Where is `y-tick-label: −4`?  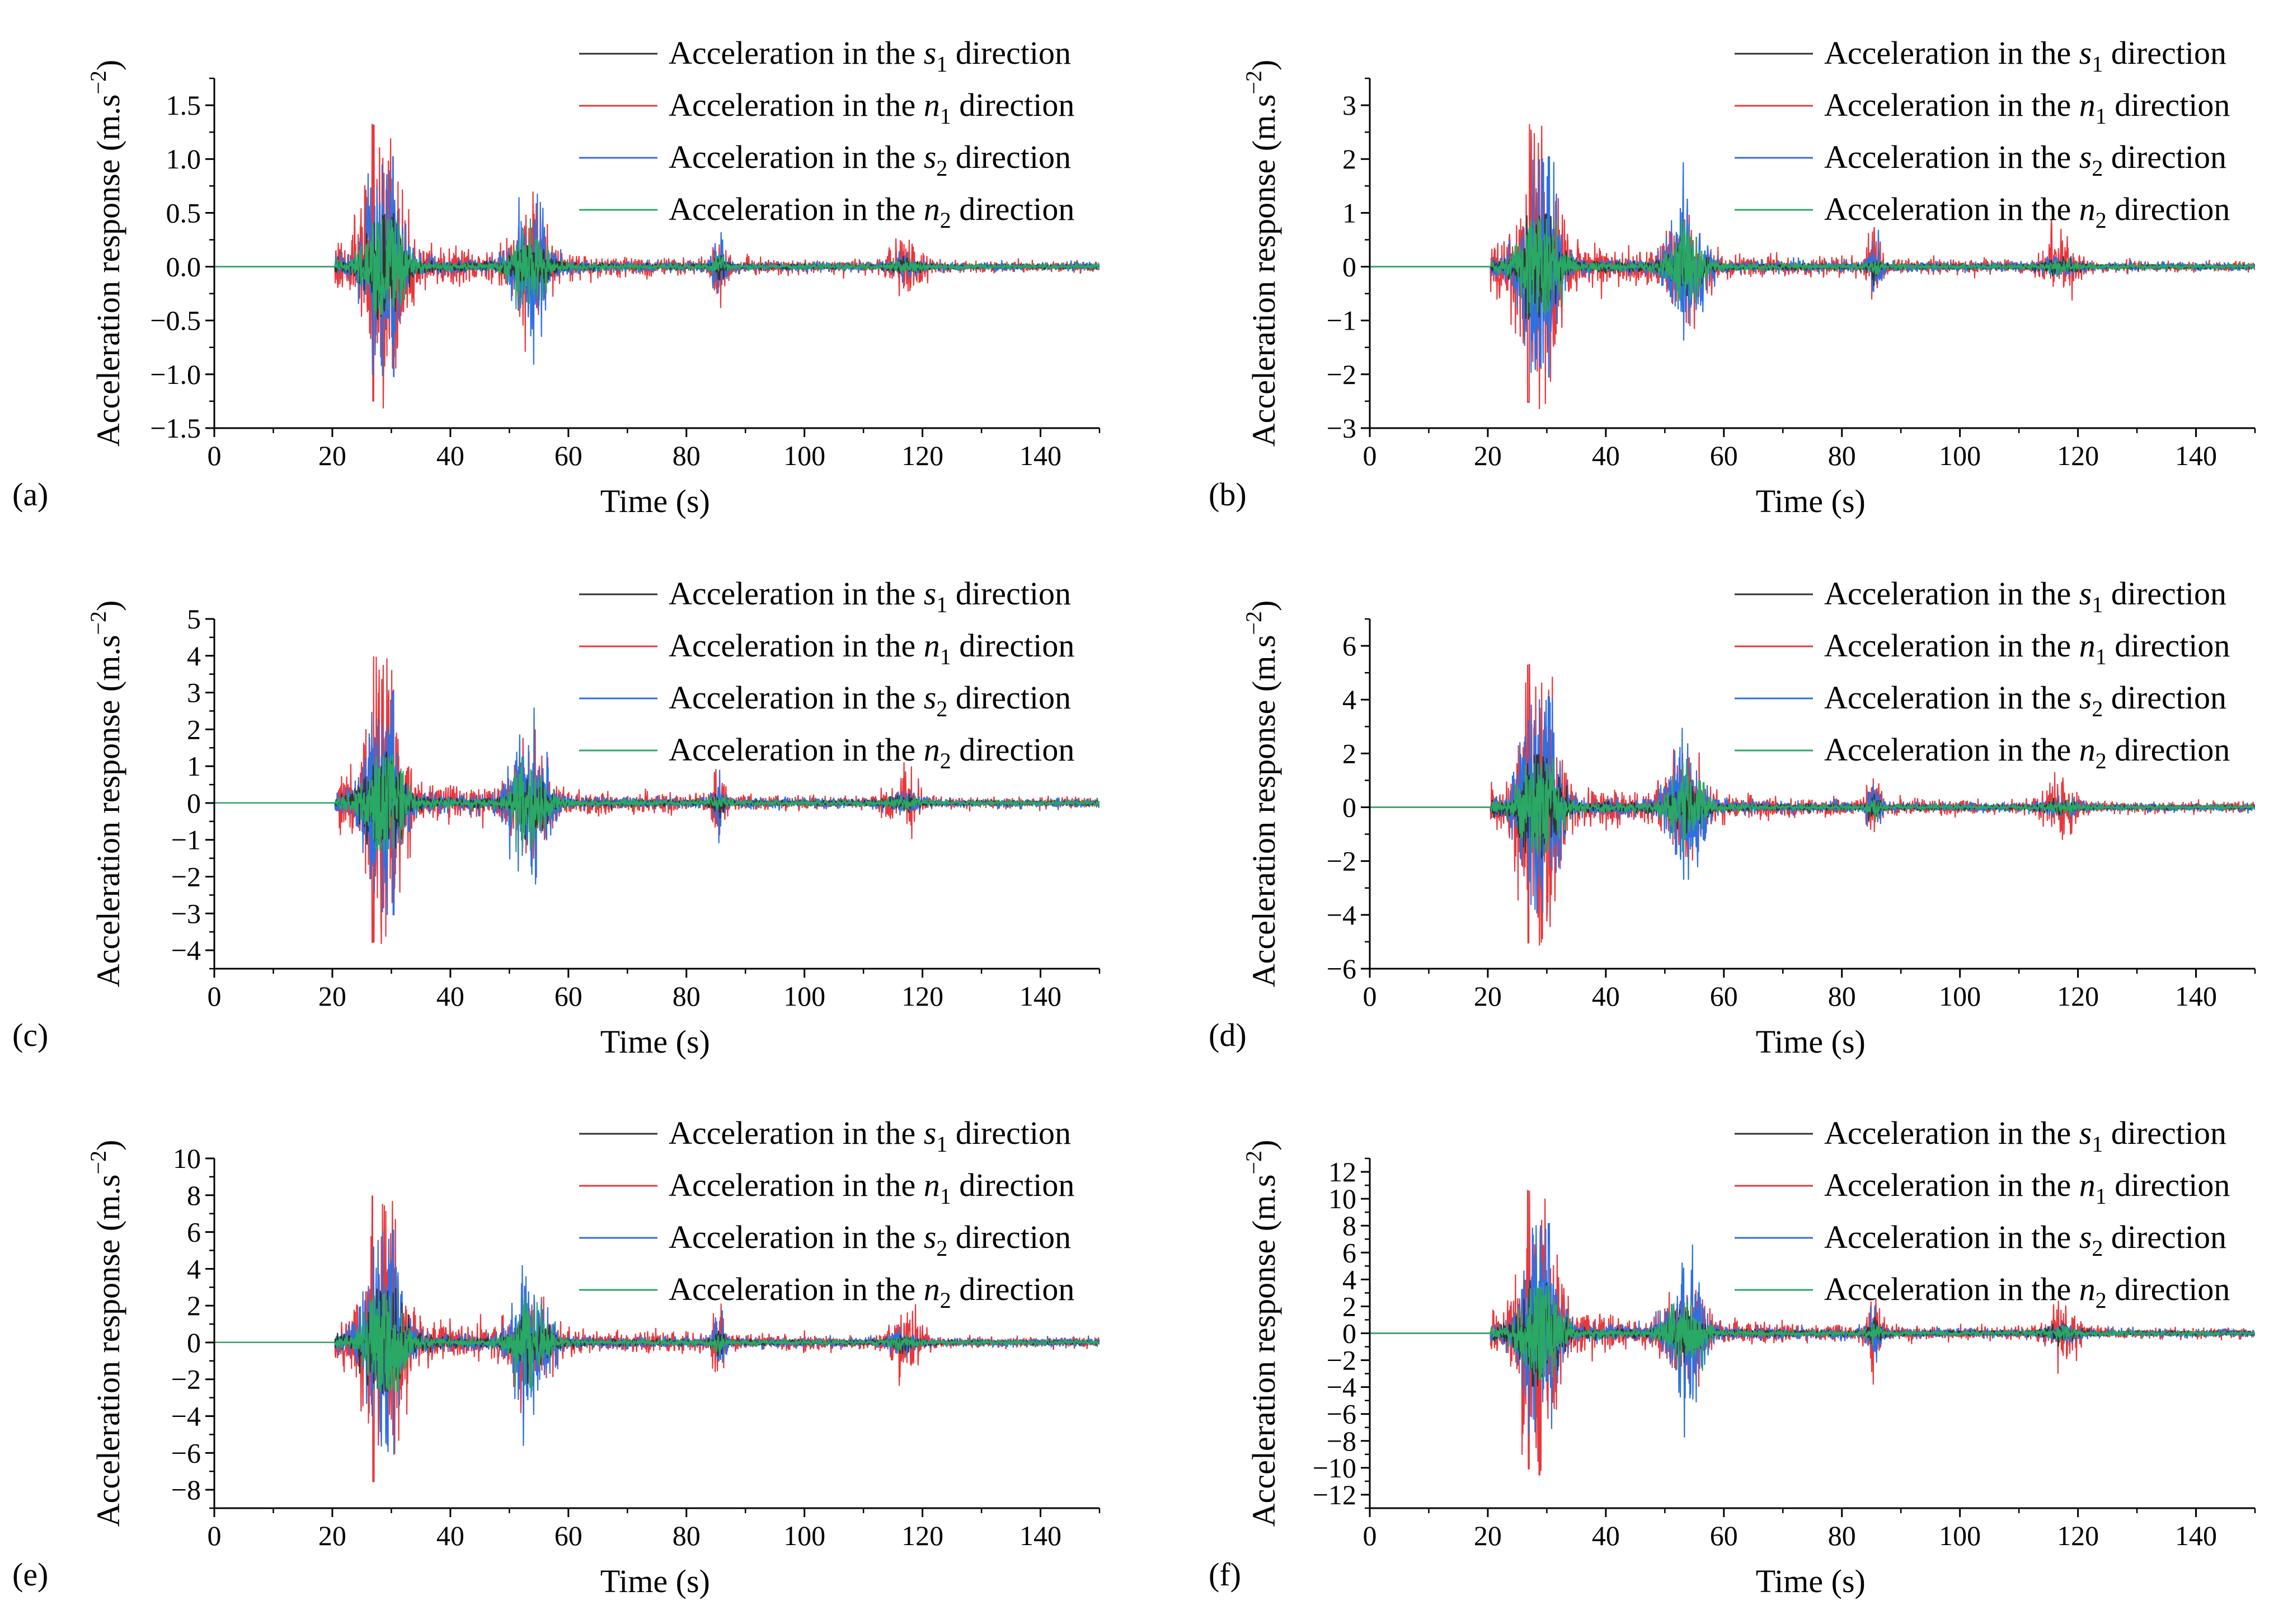
y-tick-label: −4 is located at coordinates (1341, 1387).